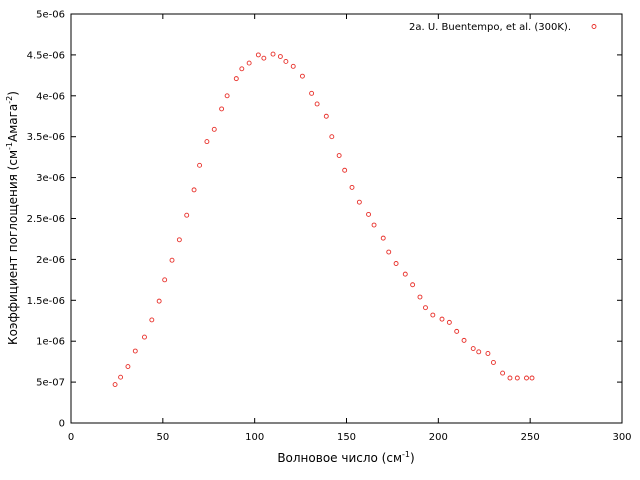 This screenshot has height=480, width=640. What do you see at coordinates (50, 15) in the screenshot?
I see `y-tick-label: 5e-06` at bounding box center [50, 15].